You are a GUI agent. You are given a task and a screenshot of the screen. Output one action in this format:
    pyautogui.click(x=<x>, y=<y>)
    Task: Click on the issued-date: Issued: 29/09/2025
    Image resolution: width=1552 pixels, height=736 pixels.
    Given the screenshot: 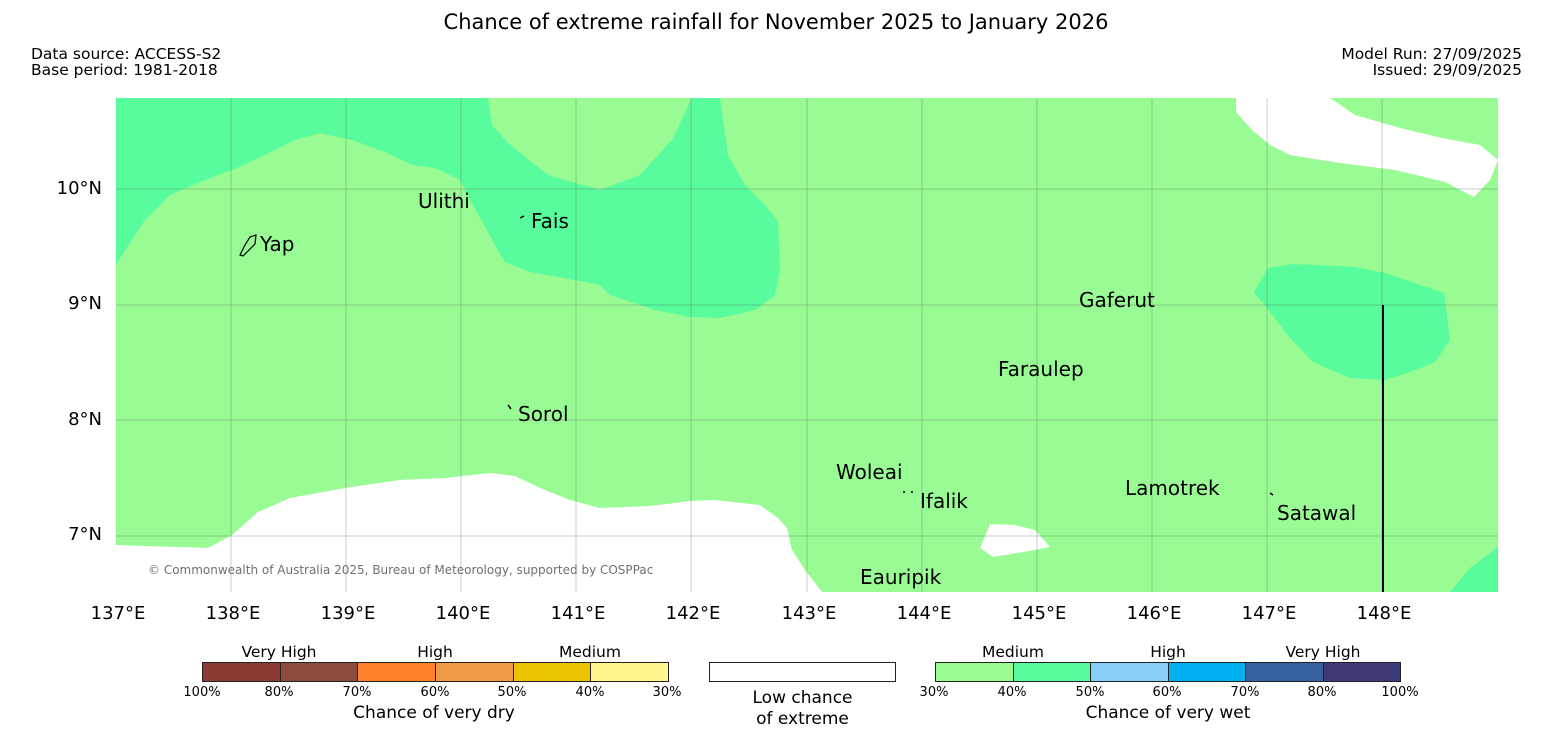 What is the action you would take?
    pyautogui.click(x=1447, y=70)
    